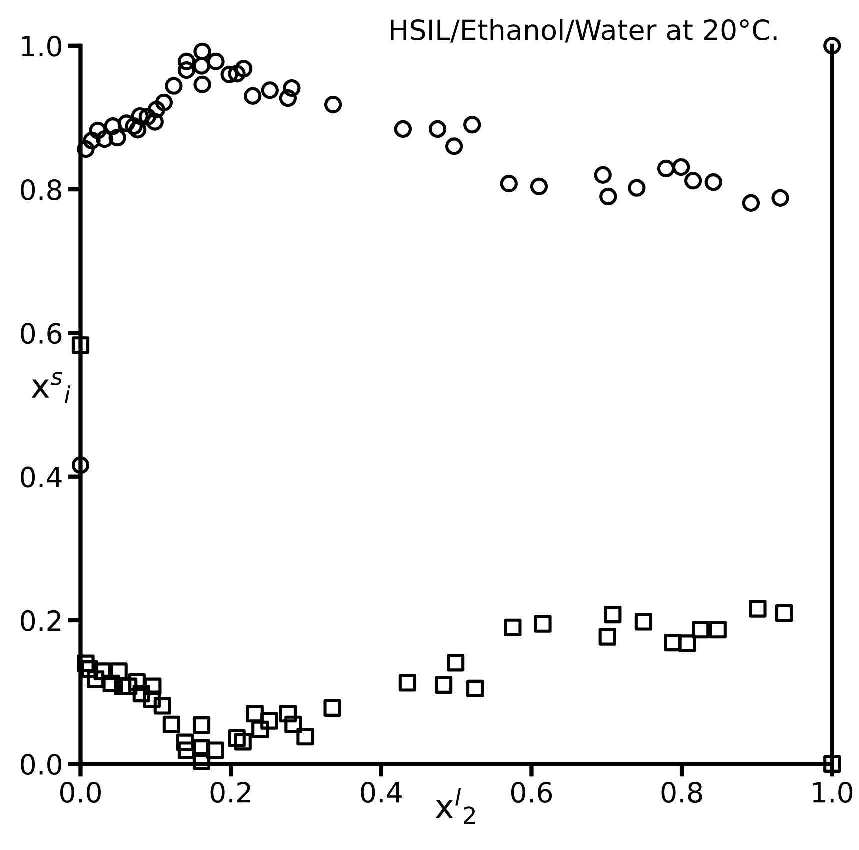  Describe the element at coordinates (41, 333) in the screenshot. I see `y-tick-label: 0.6` at that location.